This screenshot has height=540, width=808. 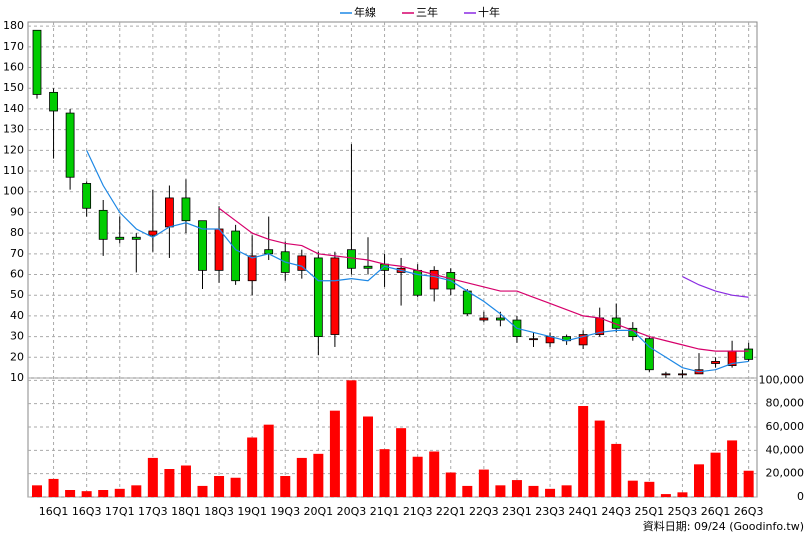 I want to click on y-tick-label: 140, so click(x=13, y=108).